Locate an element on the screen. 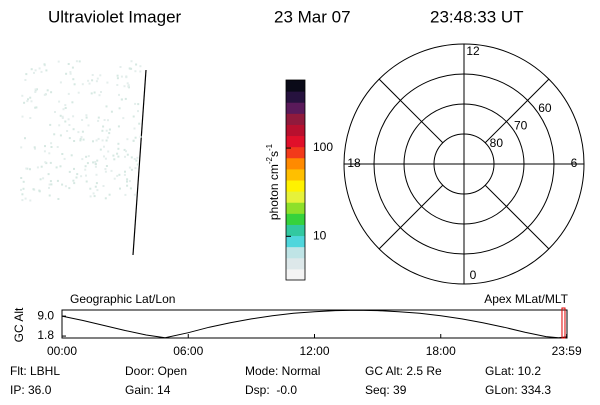  colorbar-tick-label: 100 is located at coordinates (323, 147).